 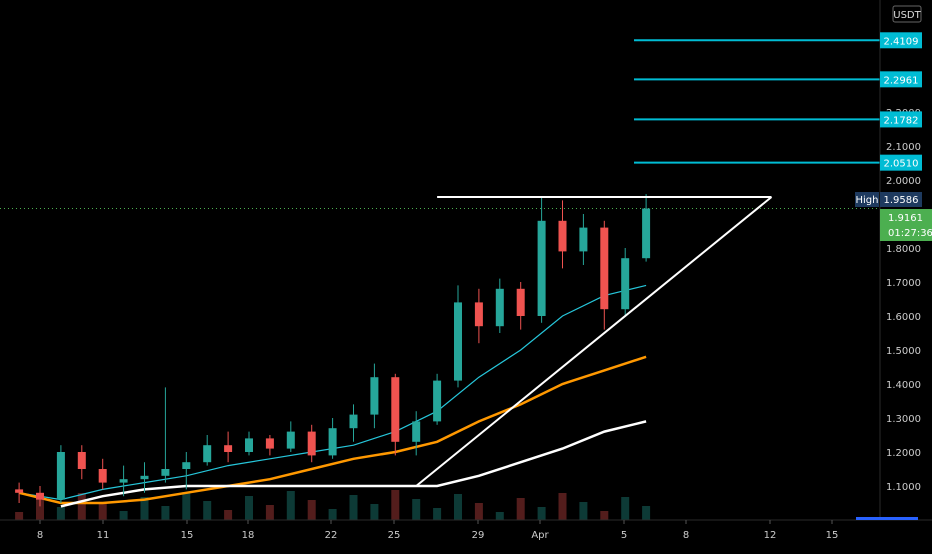 I want to click on time-tick-label: 25, so click(x=394, y=535).